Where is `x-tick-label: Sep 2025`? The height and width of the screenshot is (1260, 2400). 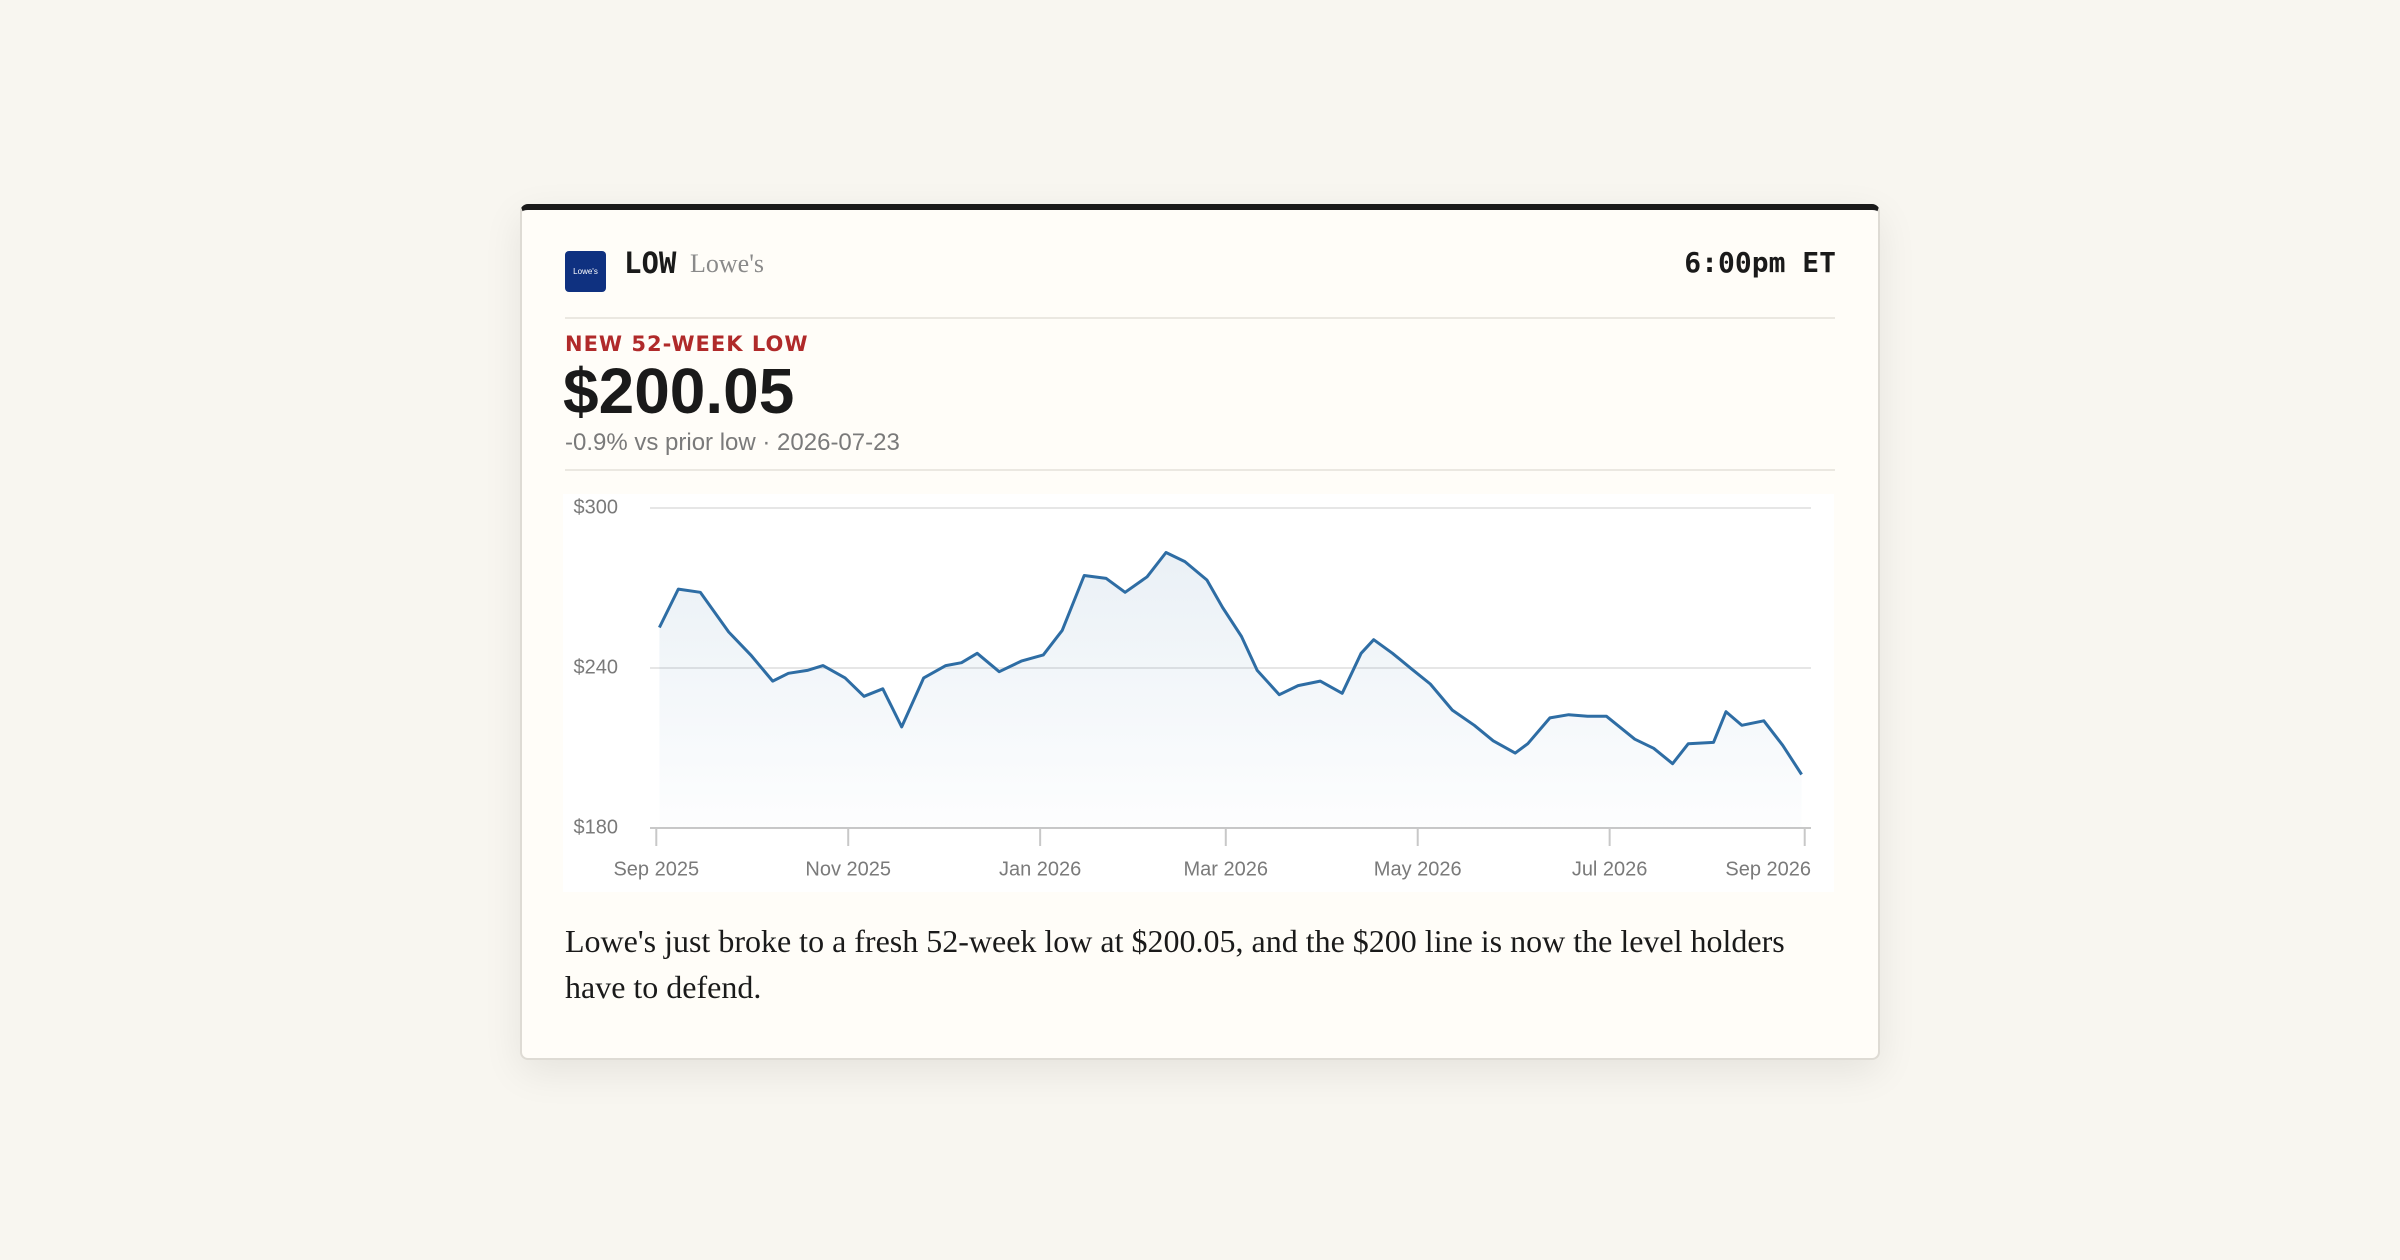
x-tick-label: Sep 2025 is located at coordinates (656, 869).